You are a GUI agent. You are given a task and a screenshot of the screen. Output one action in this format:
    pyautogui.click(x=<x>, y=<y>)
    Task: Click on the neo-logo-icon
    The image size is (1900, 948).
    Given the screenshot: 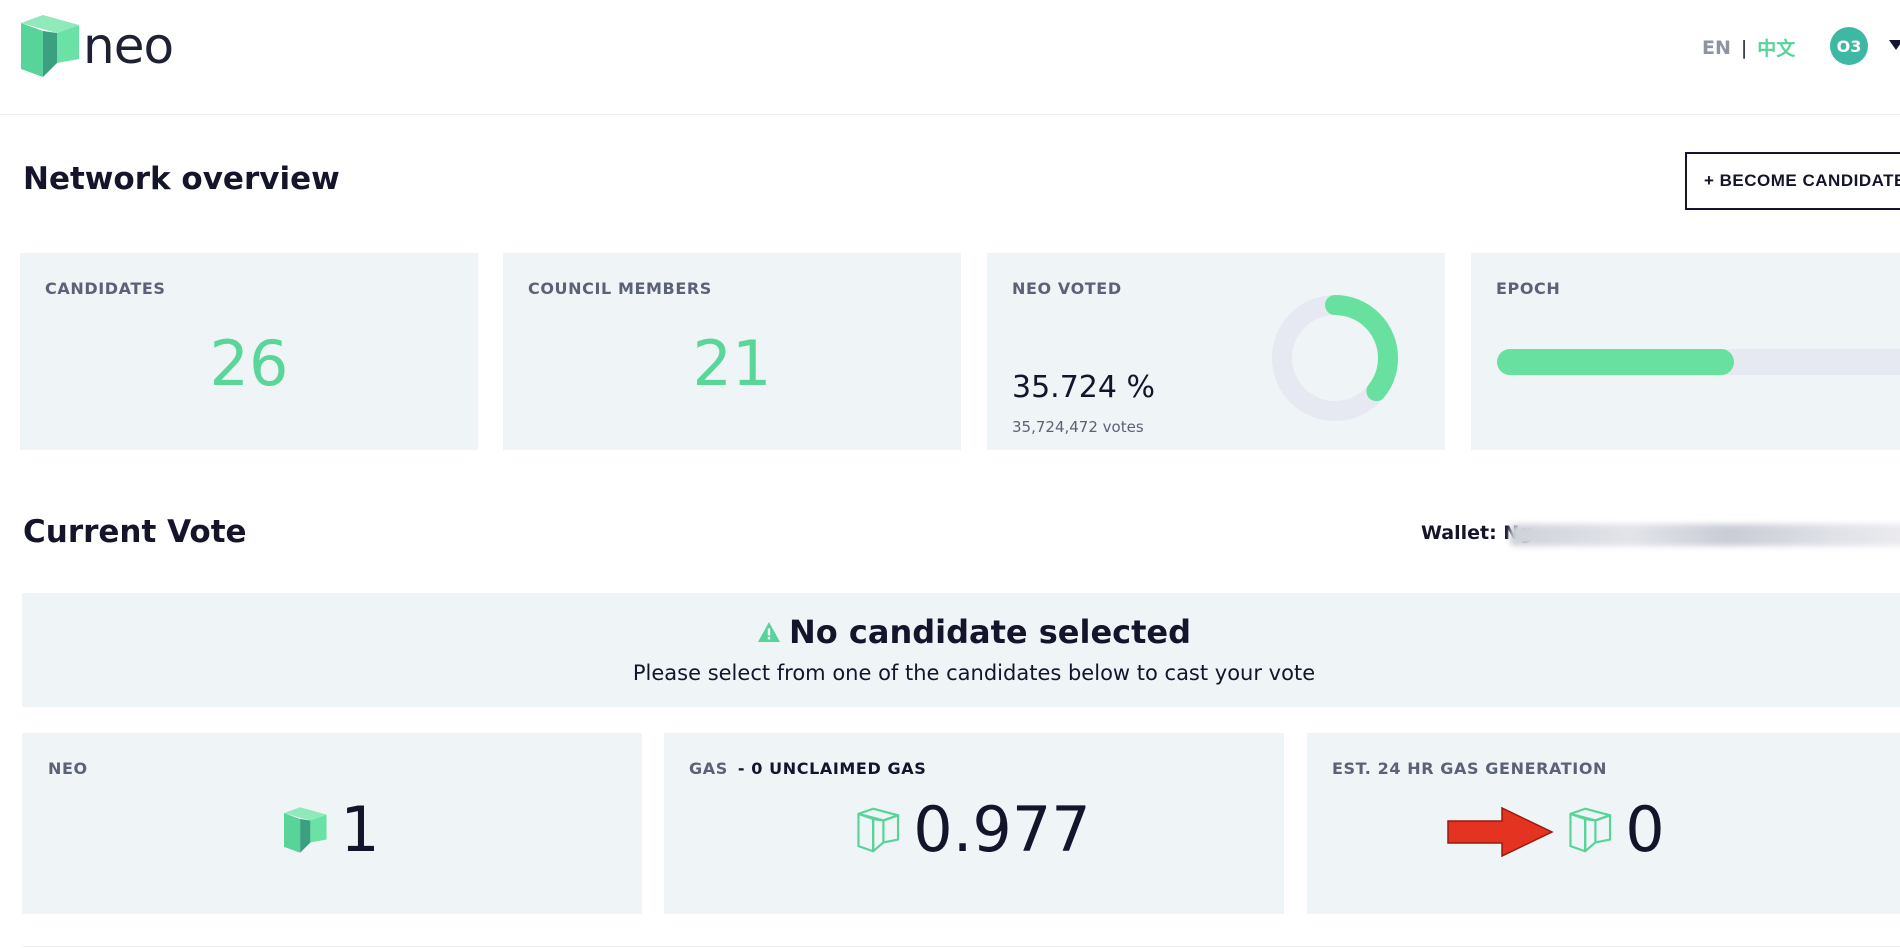 What is the action you would take?
    pyautogui.click(x=50, y=46)
    